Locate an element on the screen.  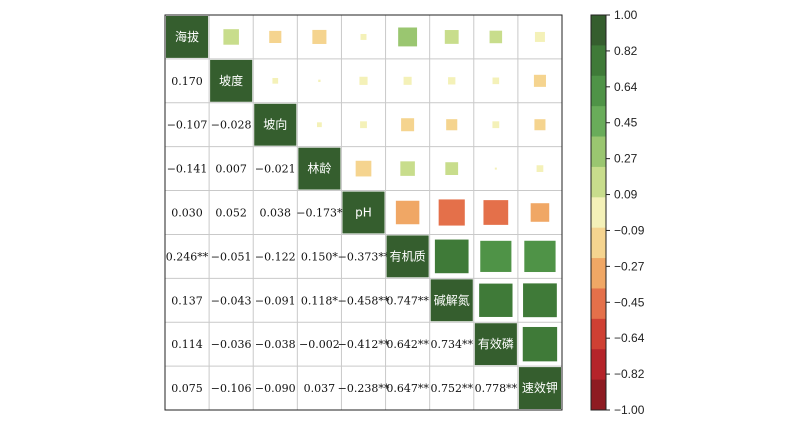
correlation-value: 0.752** is located at coordinates (451, 388).